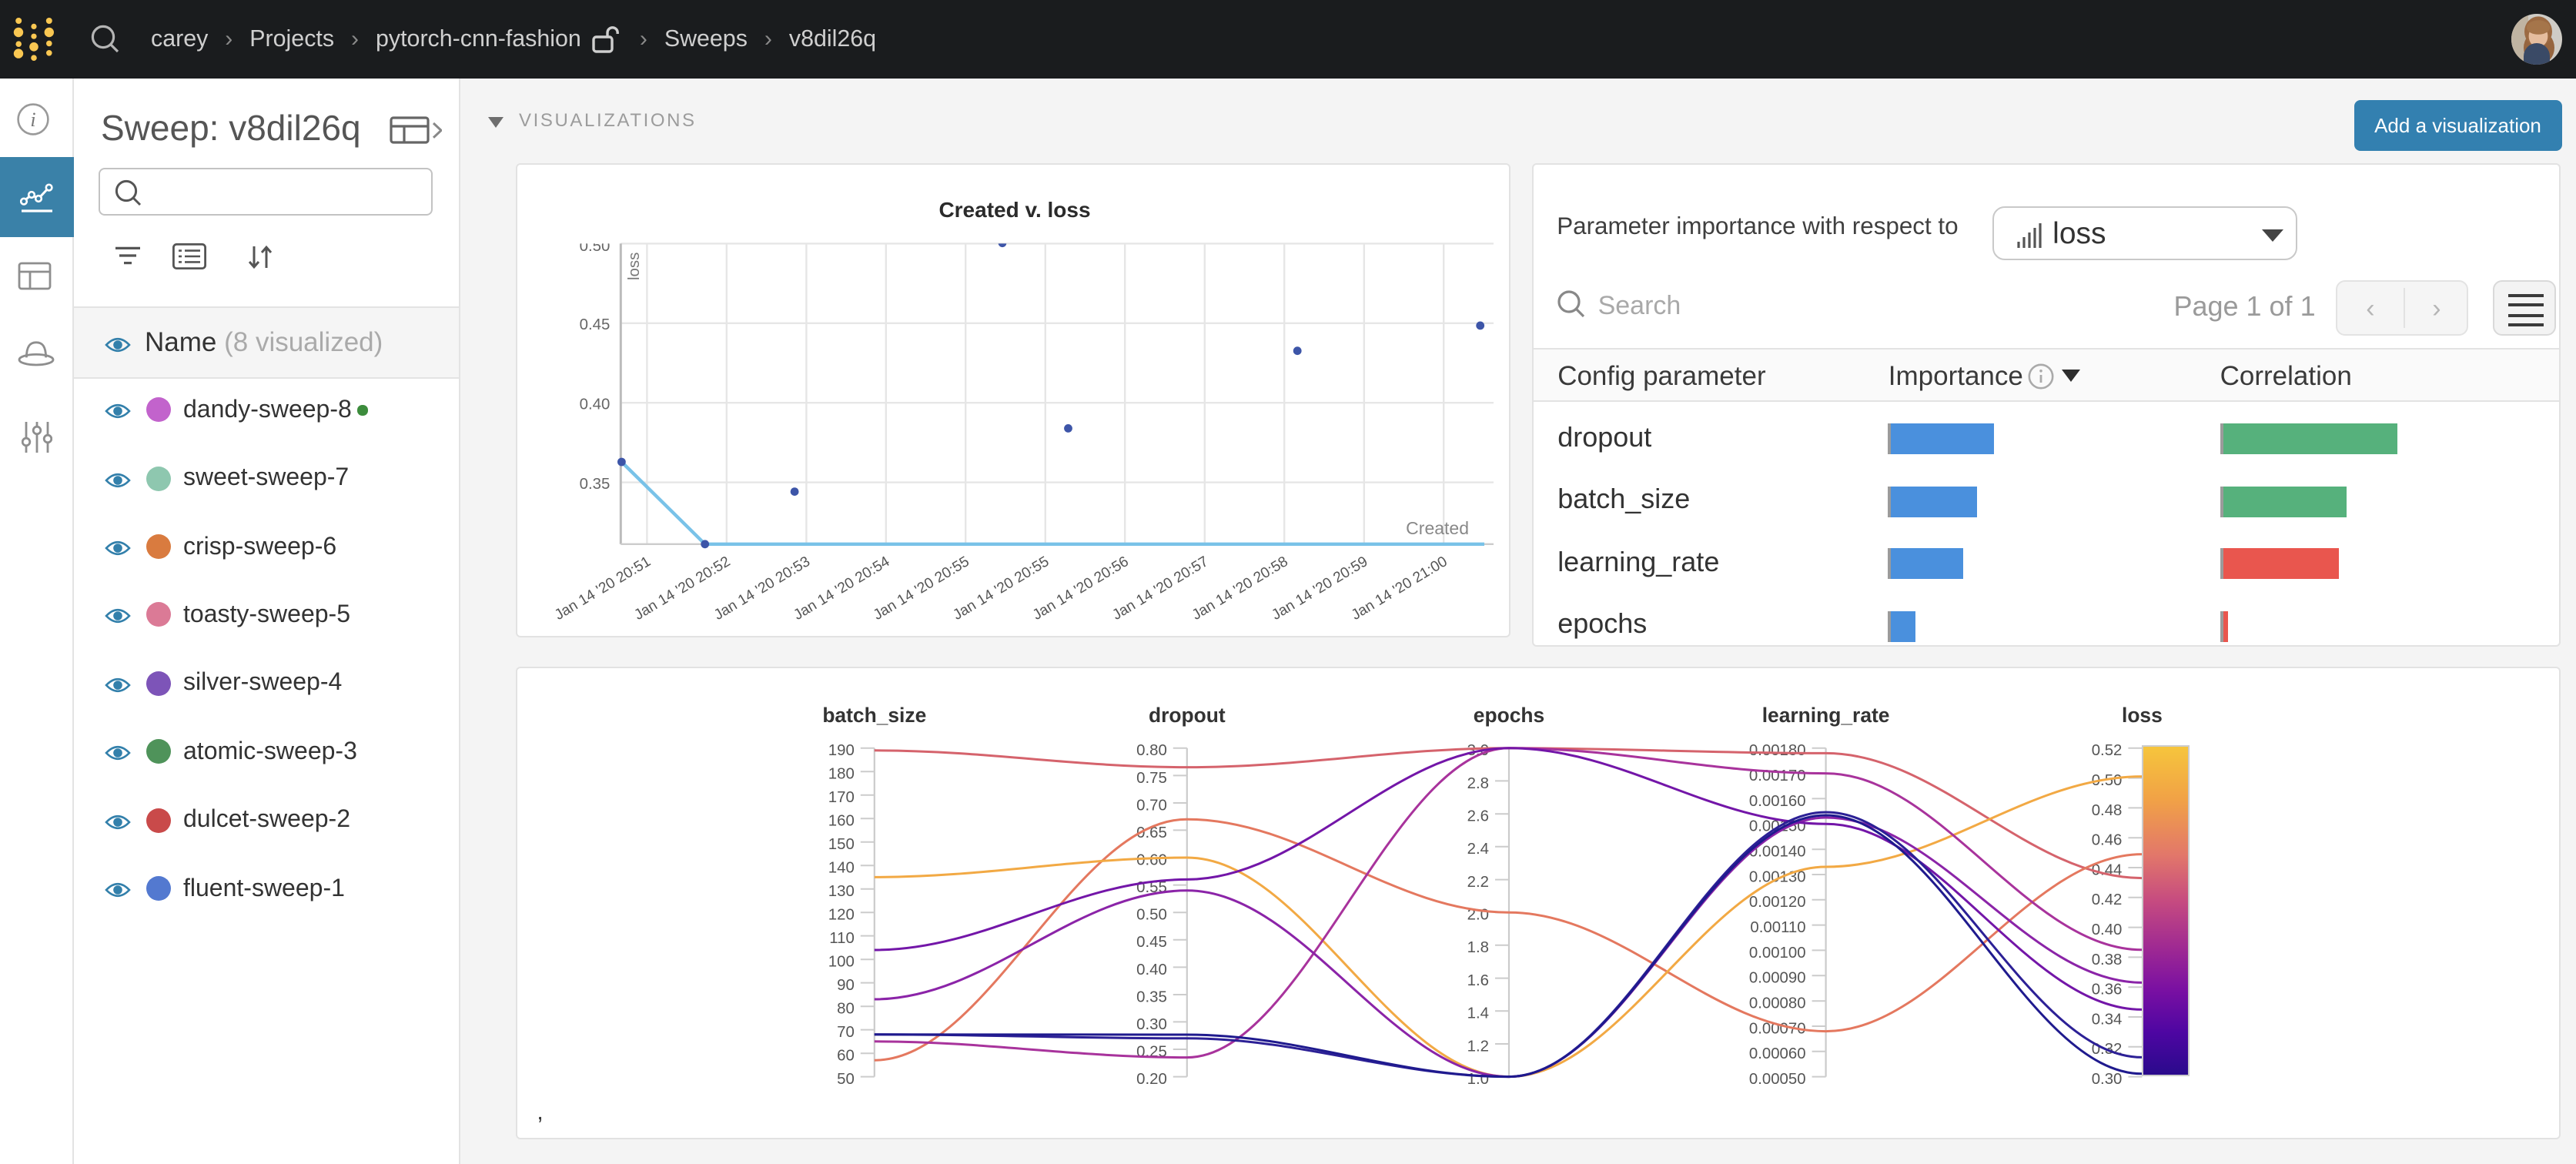 The image size is (2576, 1164). What do you see at coordinates (1477, 882) in the screenshot?
I see `svg-text: 2.2` at bounding box center [1477, 882].